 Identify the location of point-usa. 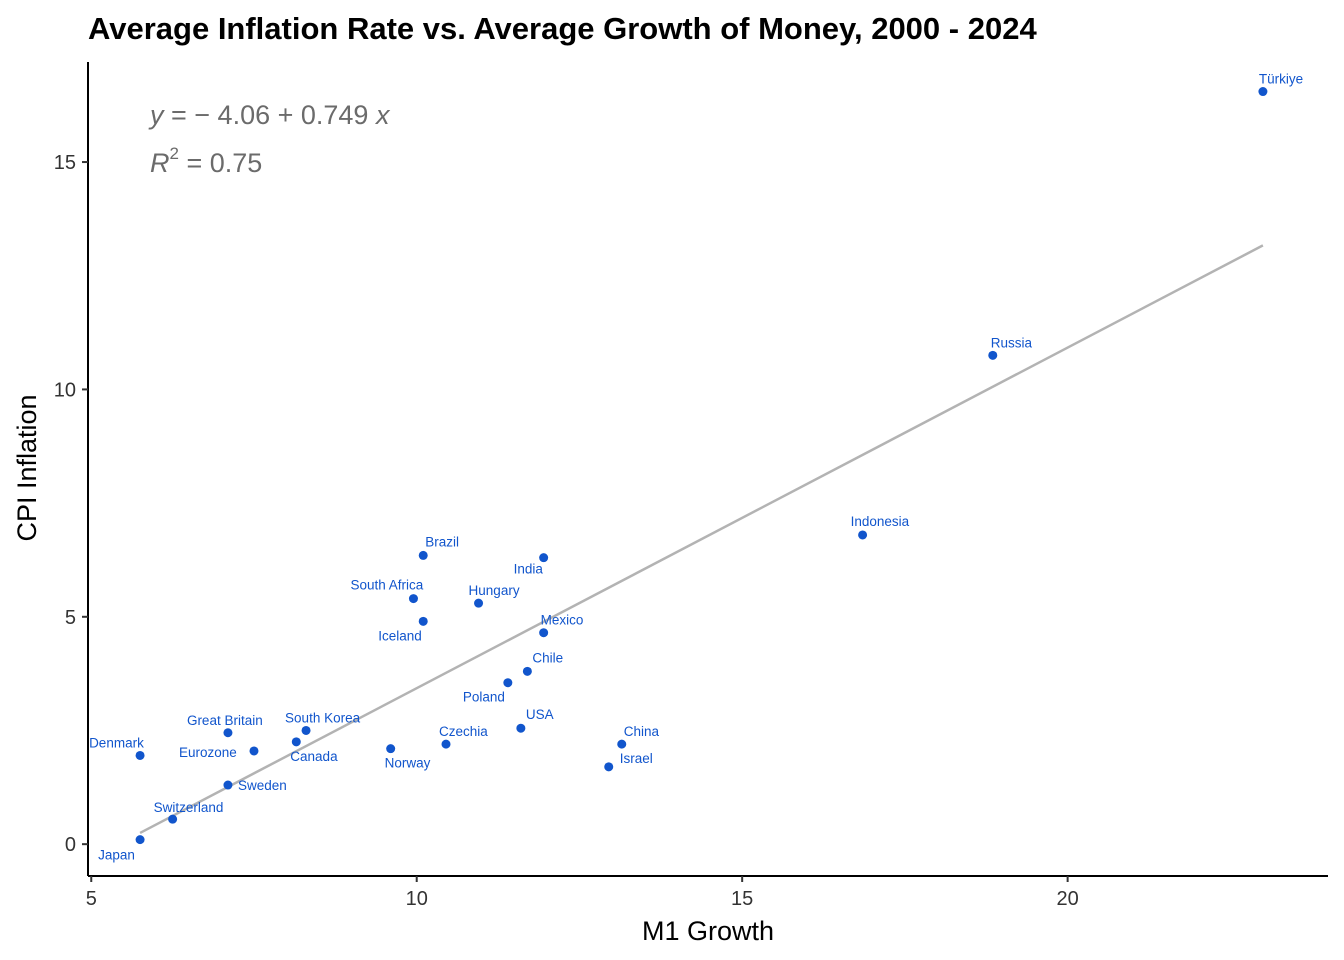
(521, 728).